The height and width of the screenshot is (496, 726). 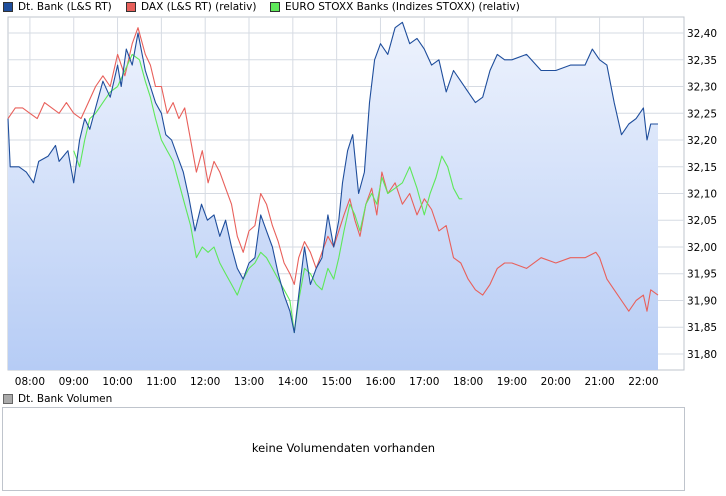 I want to click on legend-swatch-euro-stoxx-banks, so click(x=275, y=7).